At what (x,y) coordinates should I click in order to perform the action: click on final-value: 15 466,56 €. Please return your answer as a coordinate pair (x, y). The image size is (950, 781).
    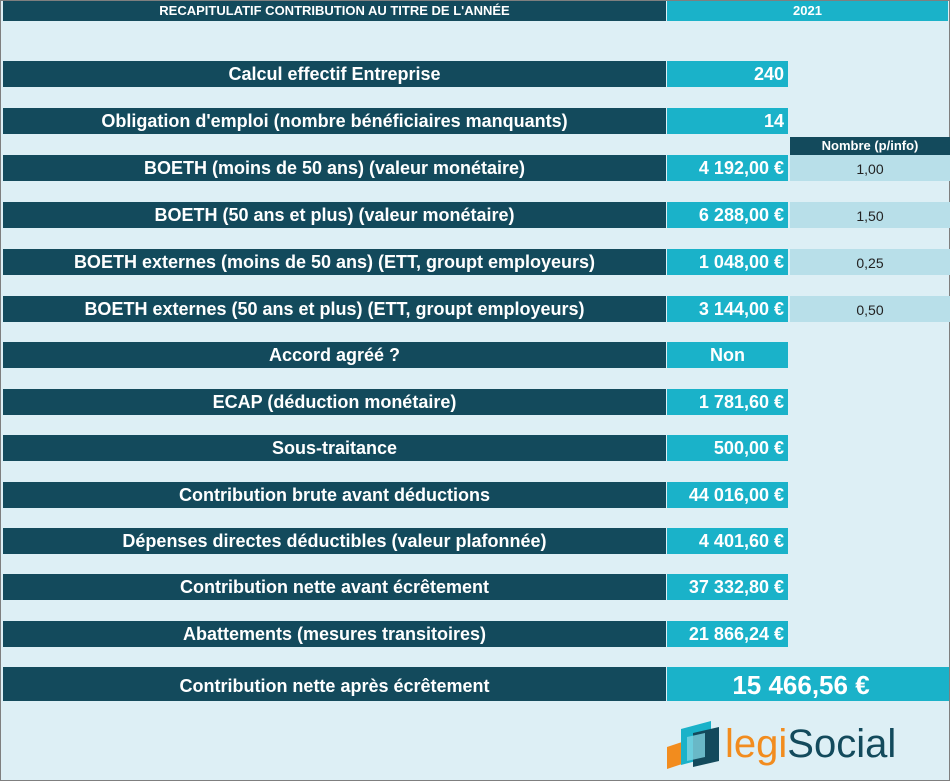
    Looking at the image, I should click on (808, 684).